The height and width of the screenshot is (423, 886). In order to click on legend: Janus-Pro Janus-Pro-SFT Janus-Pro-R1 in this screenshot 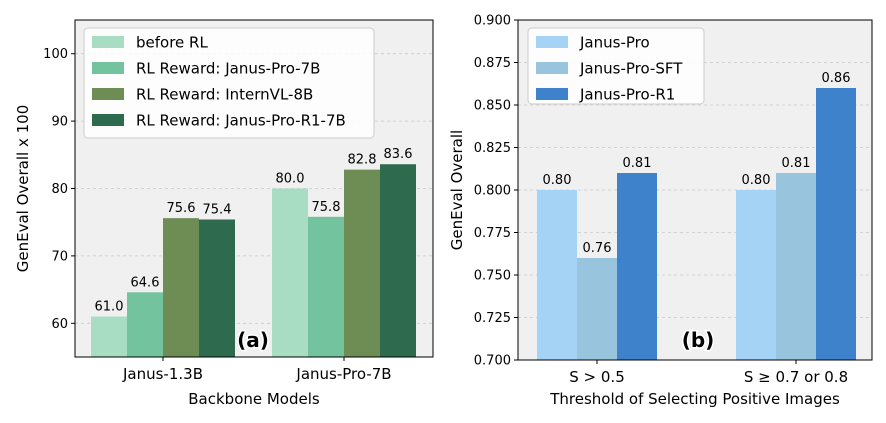, I will do `click(616, 66)`.